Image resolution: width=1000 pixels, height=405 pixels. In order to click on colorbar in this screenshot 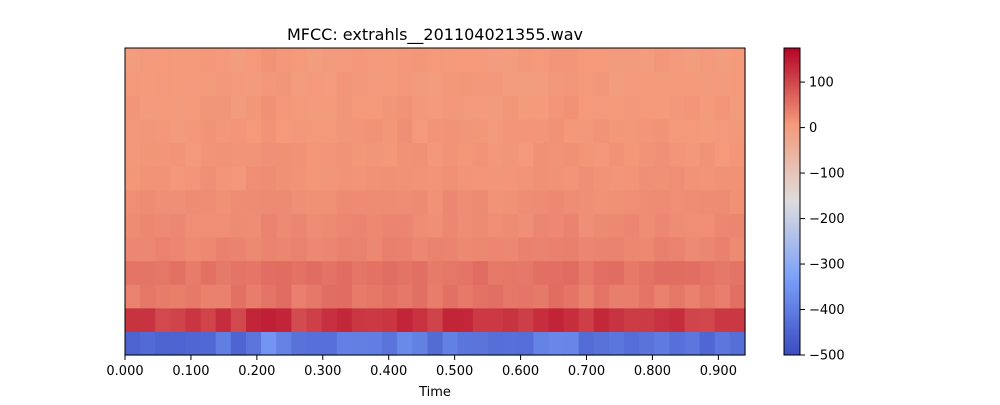, I will do `click(792, 201)`.